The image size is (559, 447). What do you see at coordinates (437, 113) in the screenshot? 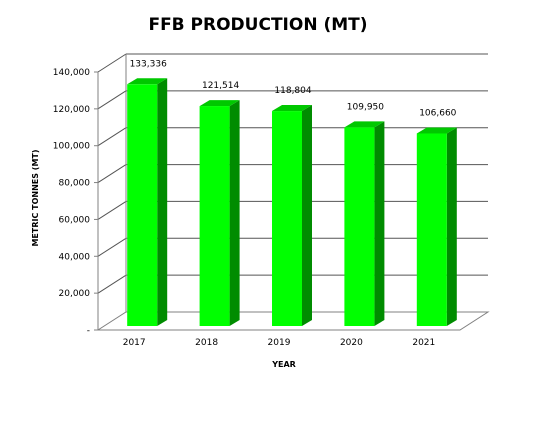
I see `data-label: 106,660` at bounding box center [437, 113].